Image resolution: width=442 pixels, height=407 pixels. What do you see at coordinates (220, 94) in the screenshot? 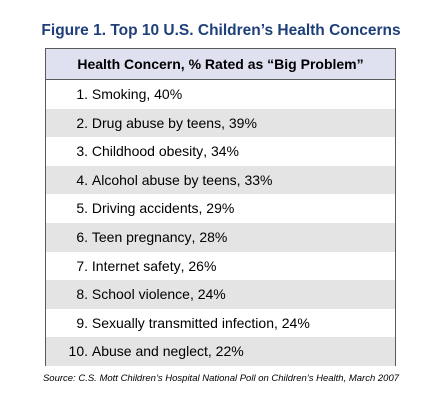
I see `table-row: 1. Smoking, 40%` at bounding box center [220, 94].